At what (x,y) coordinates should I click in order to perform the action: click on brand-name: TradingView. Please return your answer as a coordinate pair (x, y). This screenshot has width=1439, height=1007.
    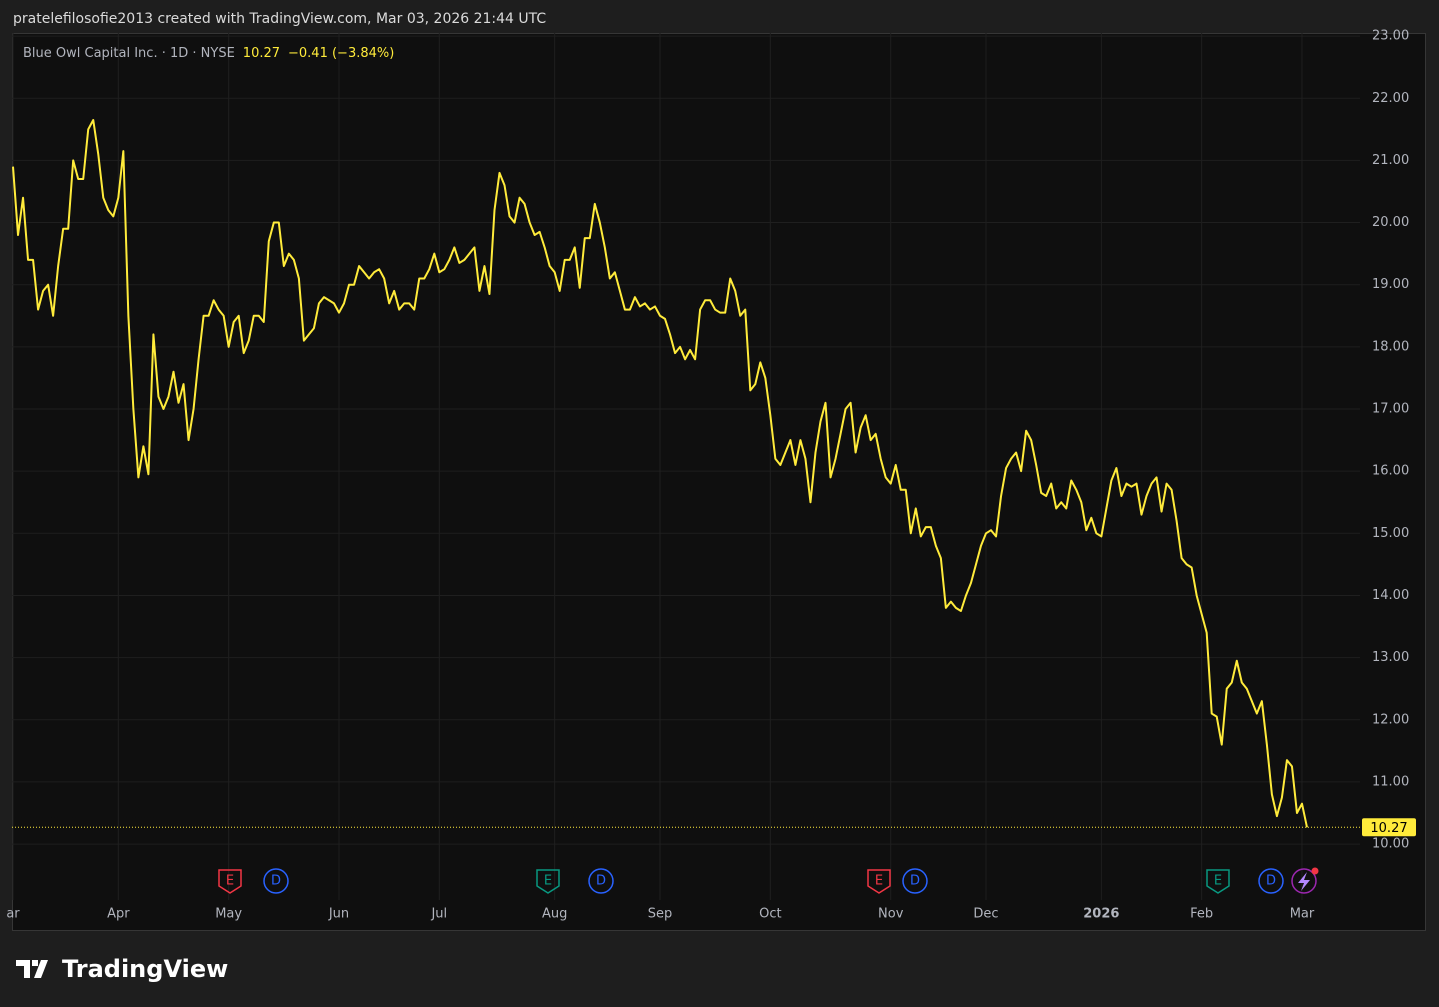
    Looking at the image, I should click on (145, 969).